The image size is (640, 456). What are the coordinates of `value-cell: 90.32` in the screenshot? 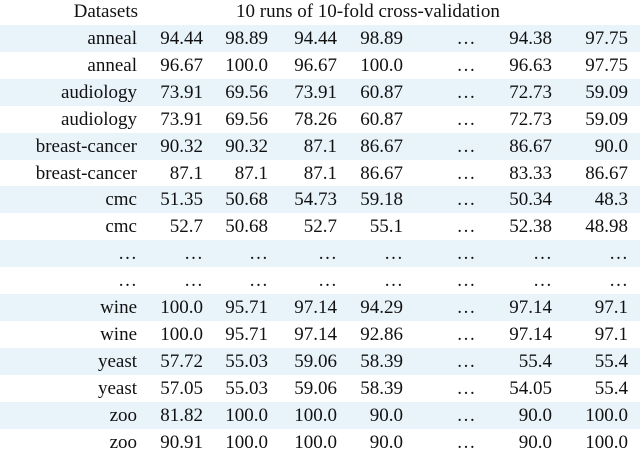 It's located at (246, 146).